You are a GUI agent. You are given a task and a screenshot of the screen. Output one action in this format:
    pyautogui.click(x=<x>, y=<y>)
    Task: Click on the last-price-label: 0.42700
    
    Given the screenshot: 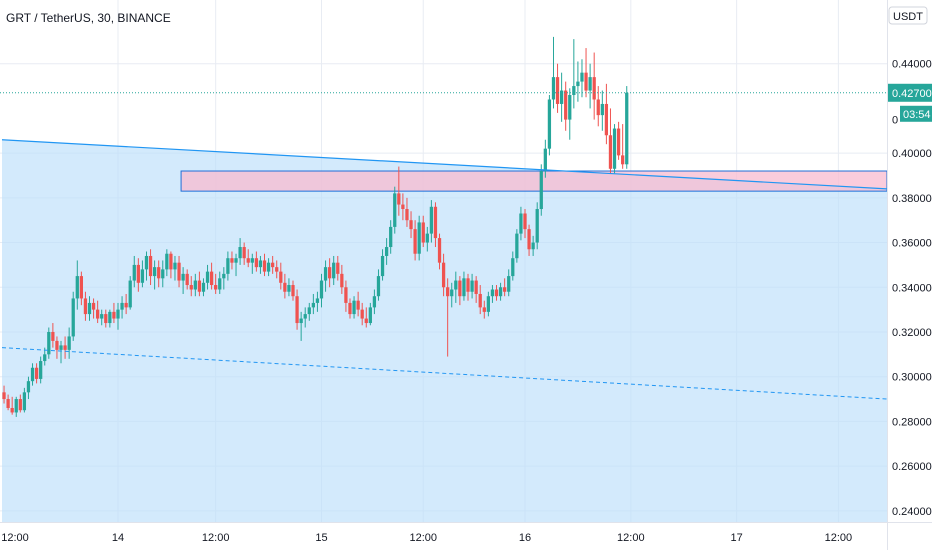 What is the action you would take?
    pyautogui.click(x=912, y=94)
    